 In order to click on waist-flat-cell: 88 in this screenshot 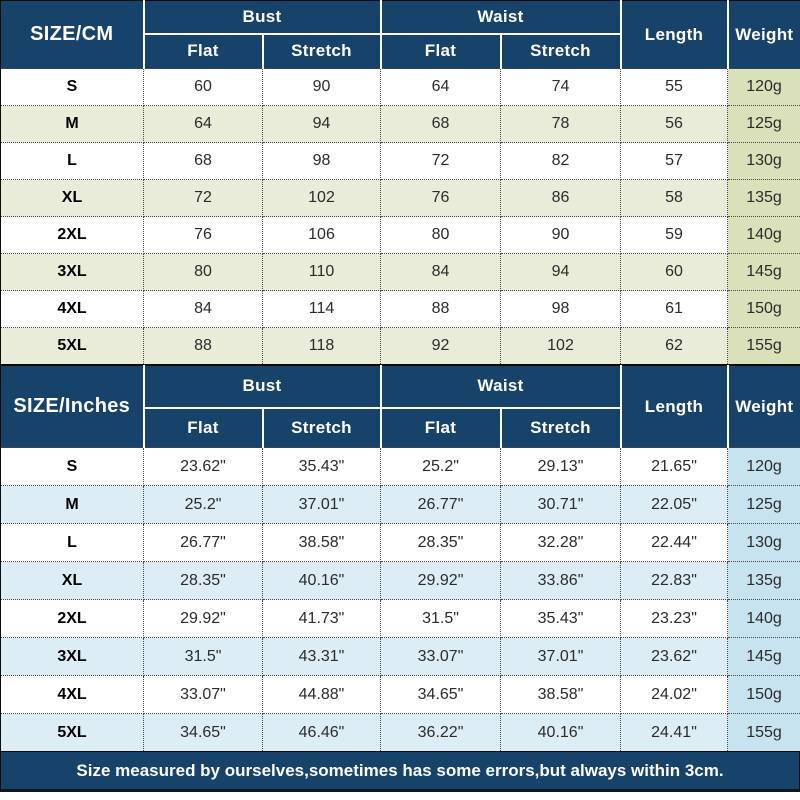, I will do `click(441, 309)`.